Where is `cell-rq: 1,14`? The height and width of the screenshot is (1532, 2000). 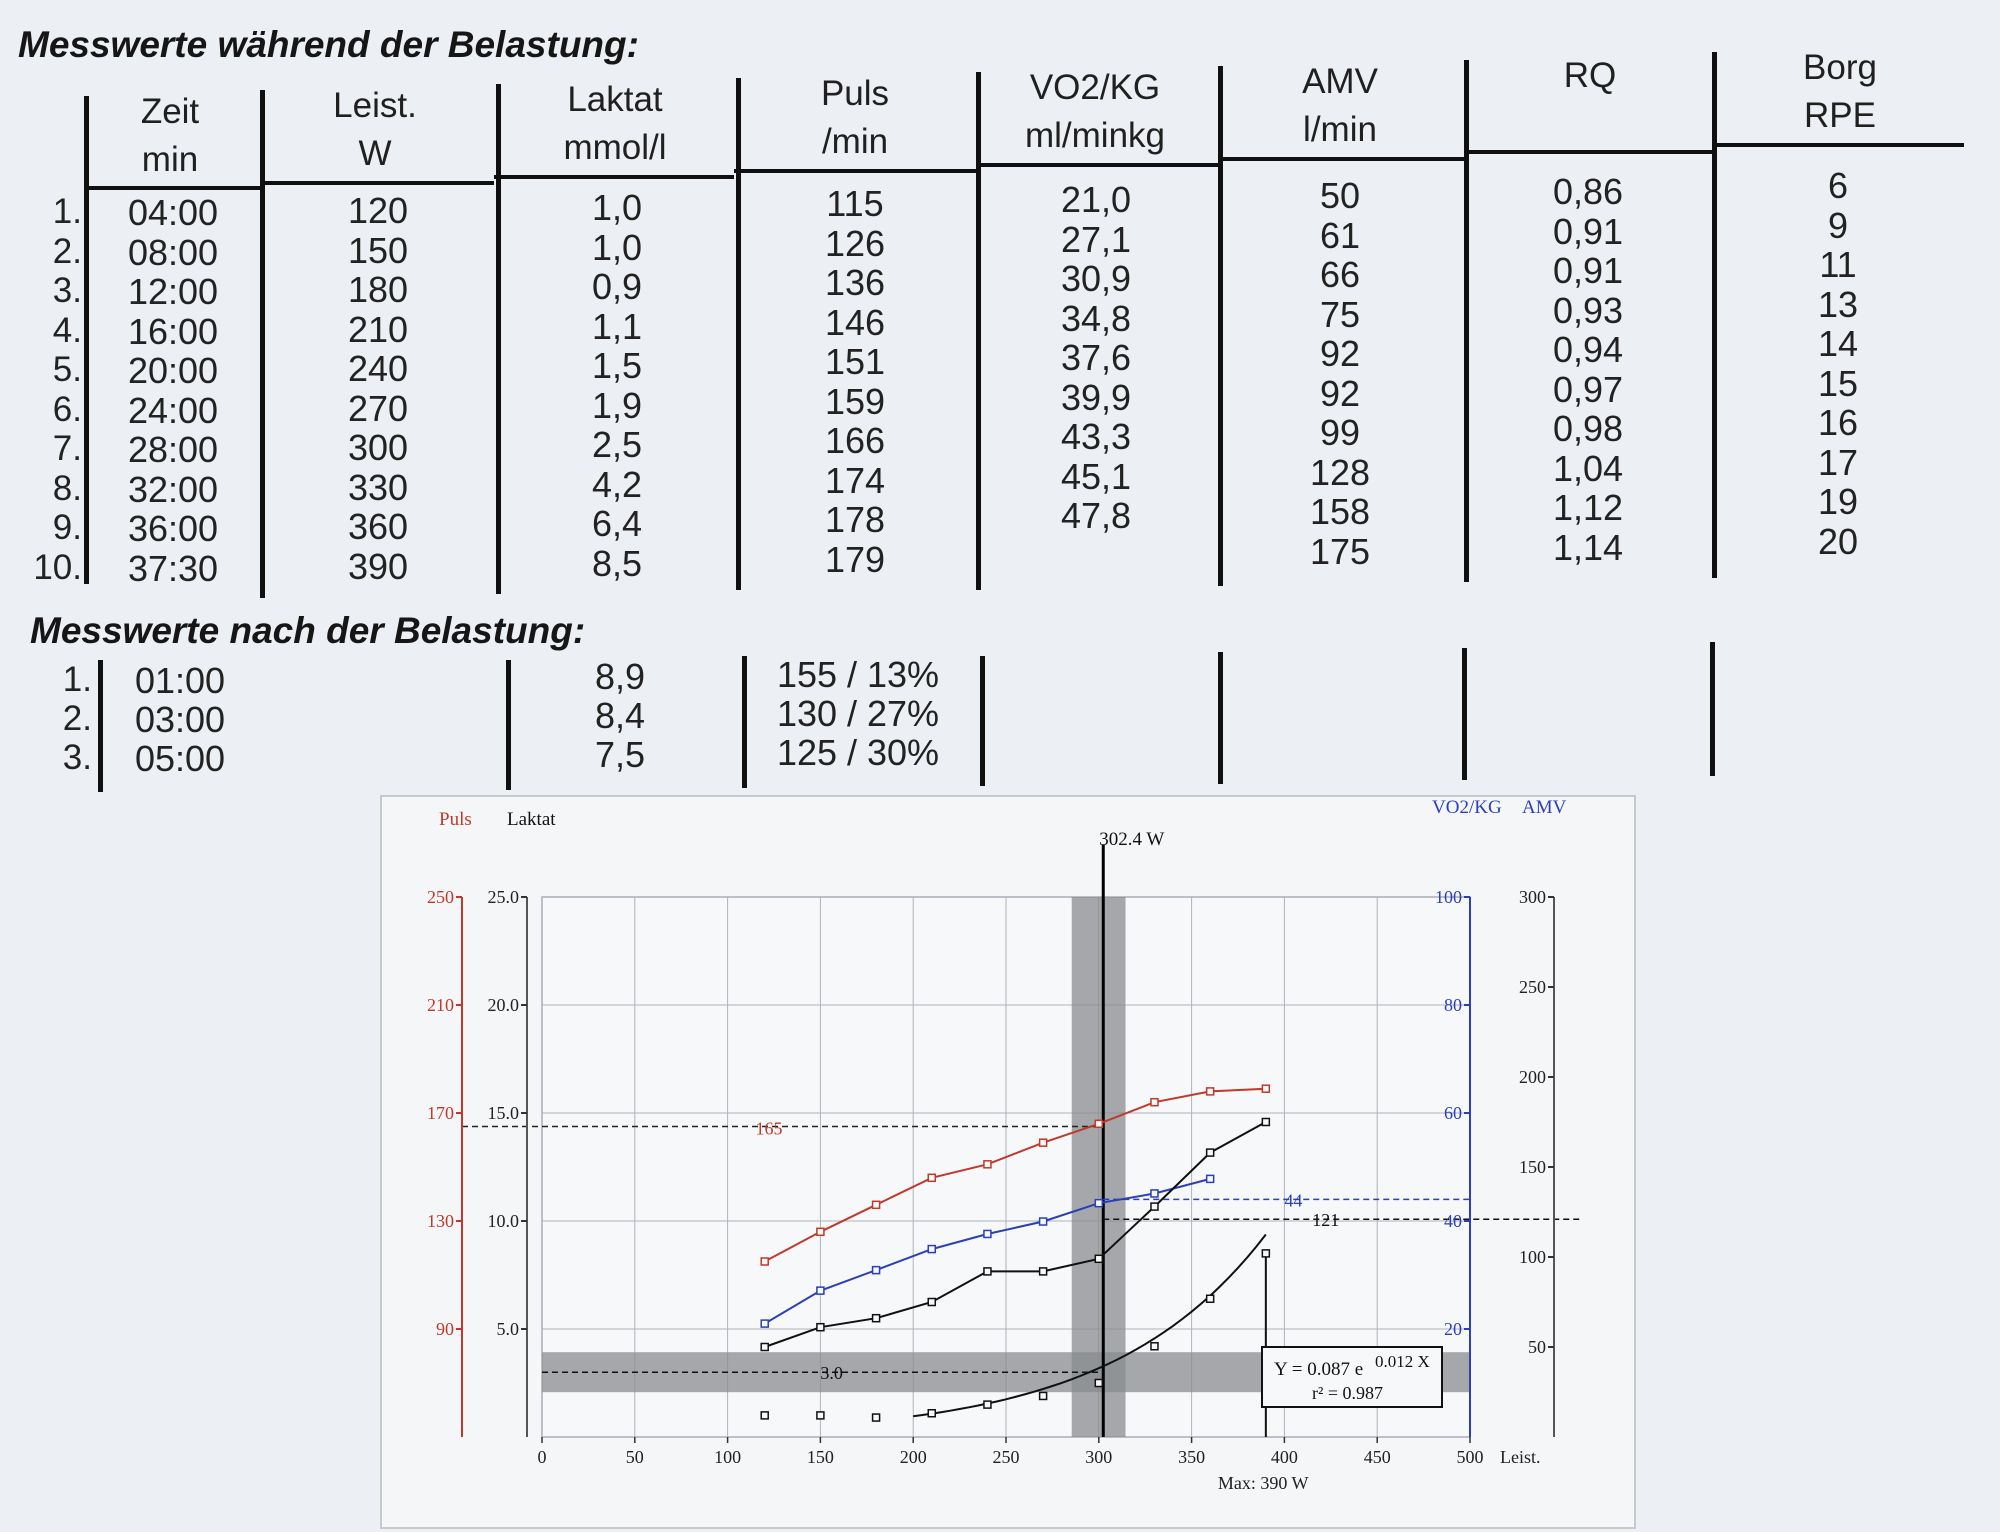
cell-rq: 1,14 is located at coordinates (1588, 547).